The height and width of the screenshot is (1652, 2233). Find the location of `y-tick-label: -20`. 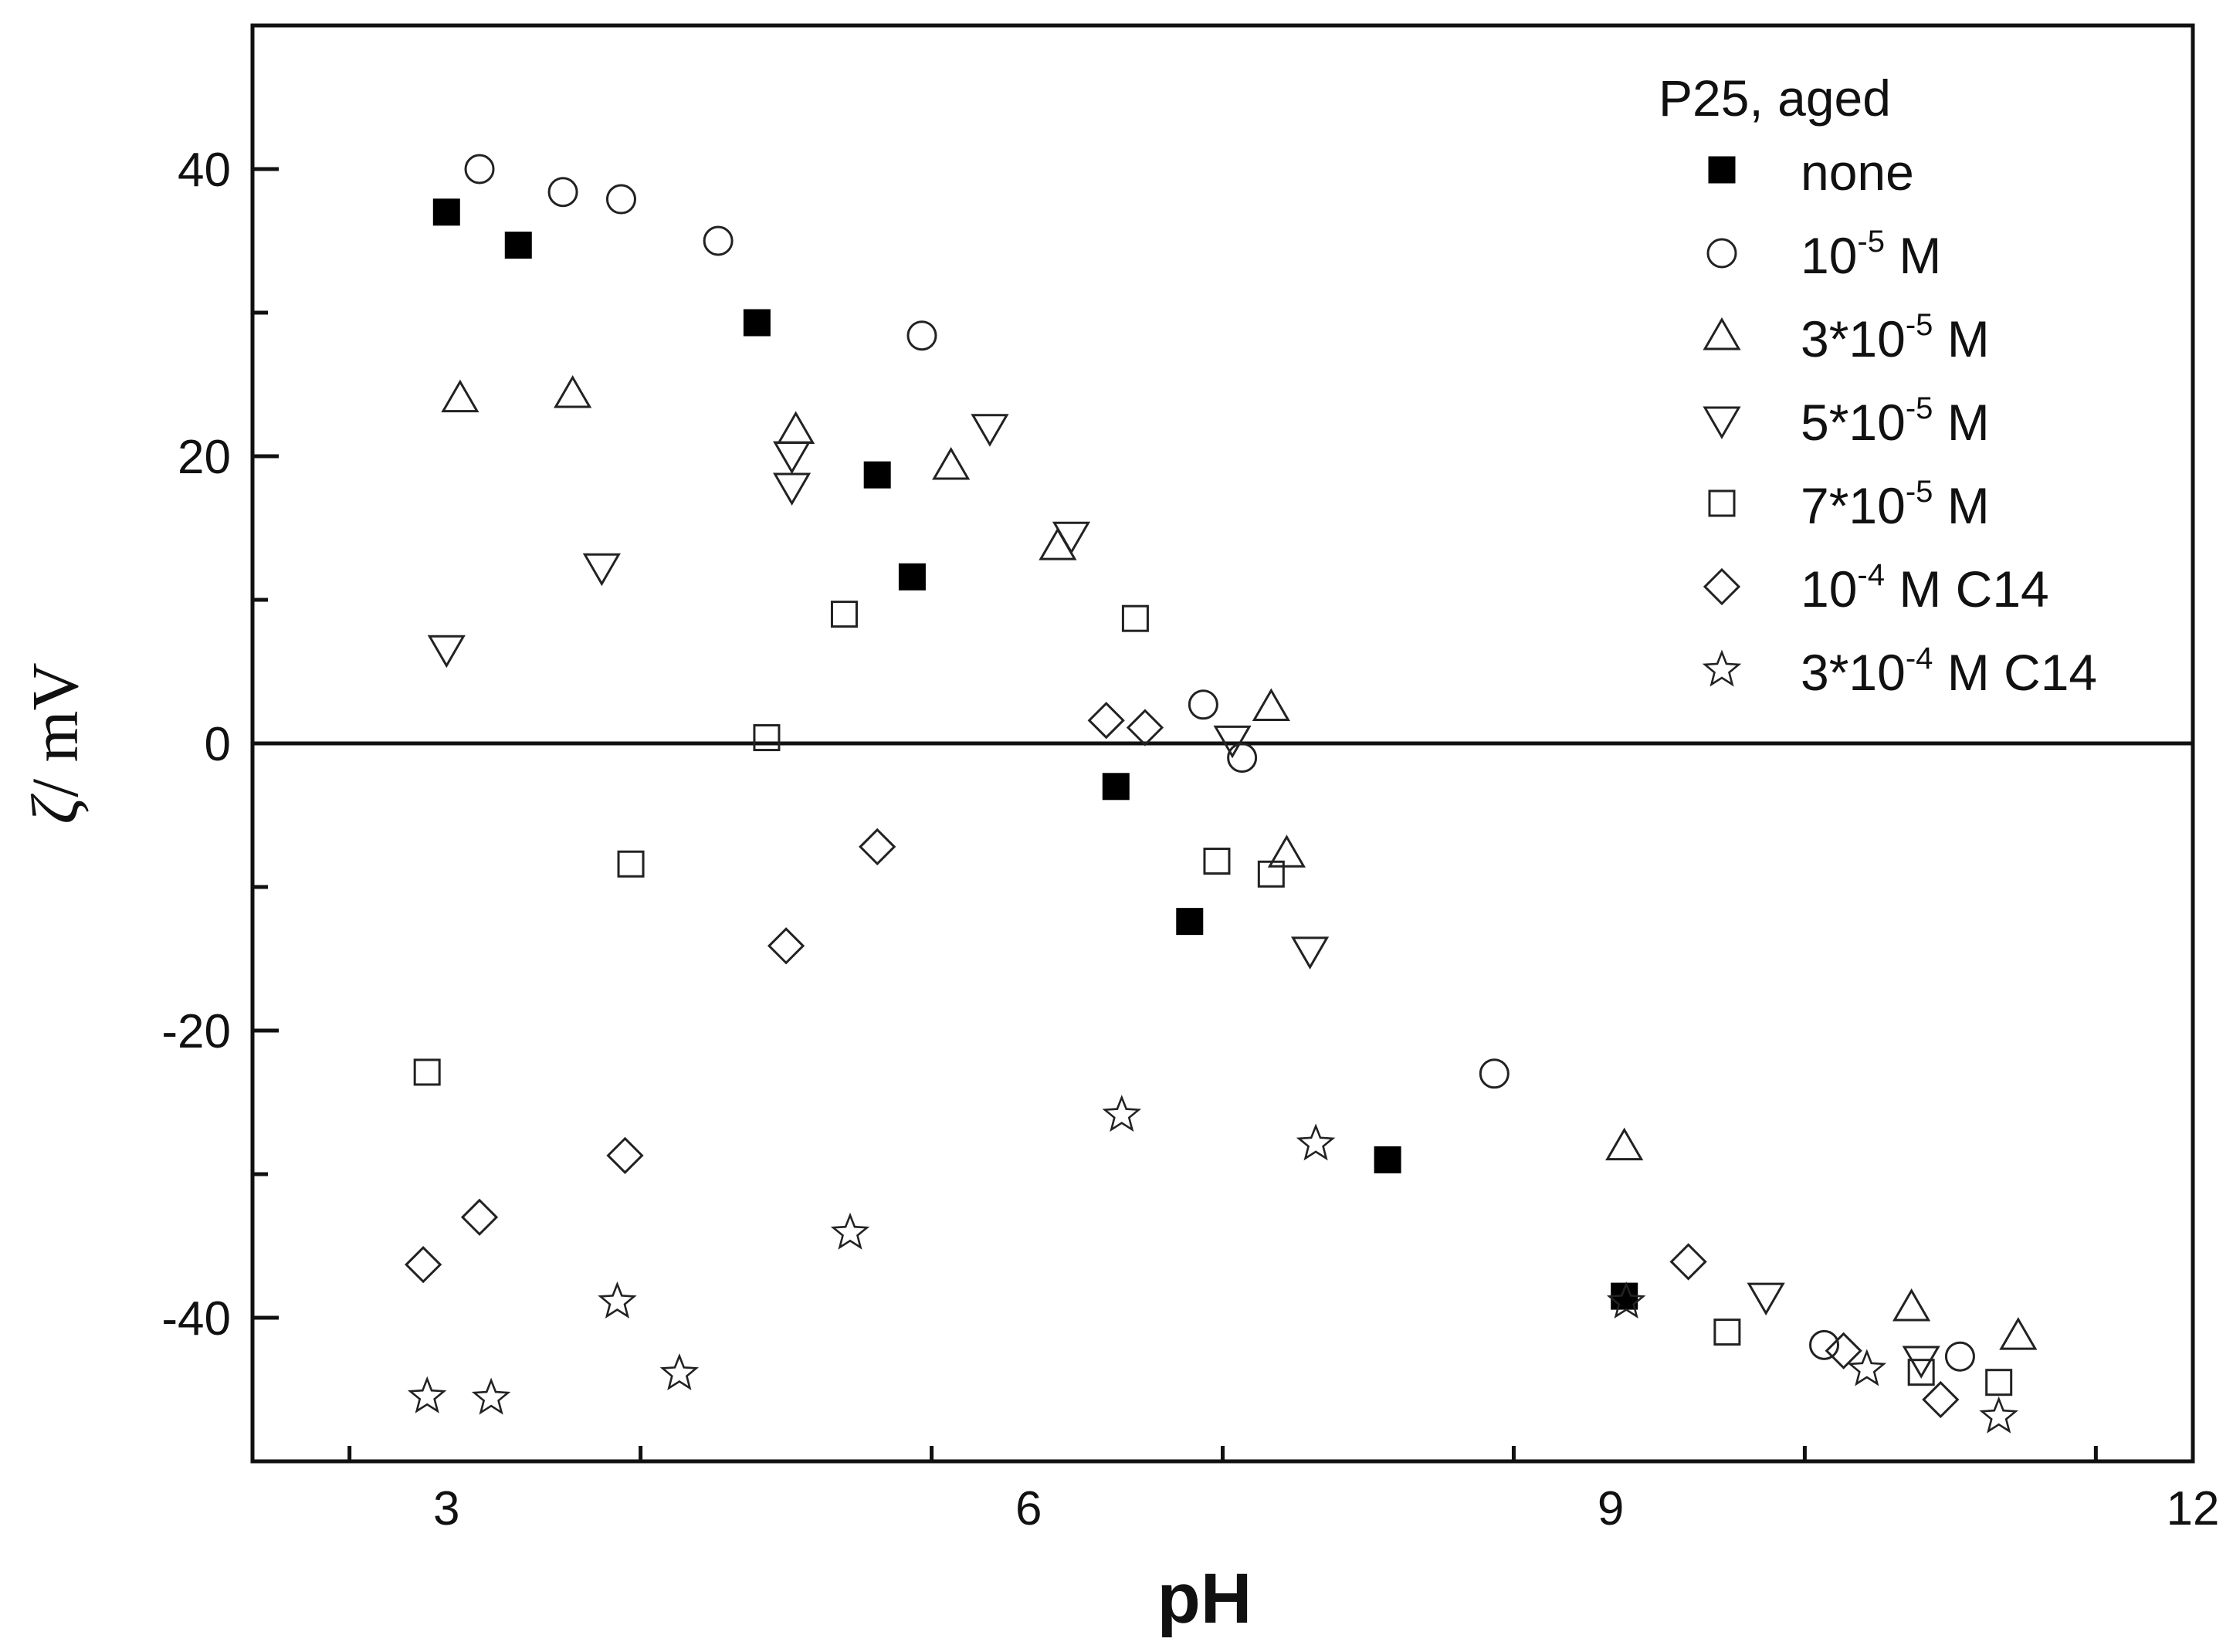

y-tick-label: -20 is located at coordinates (196, 1031).